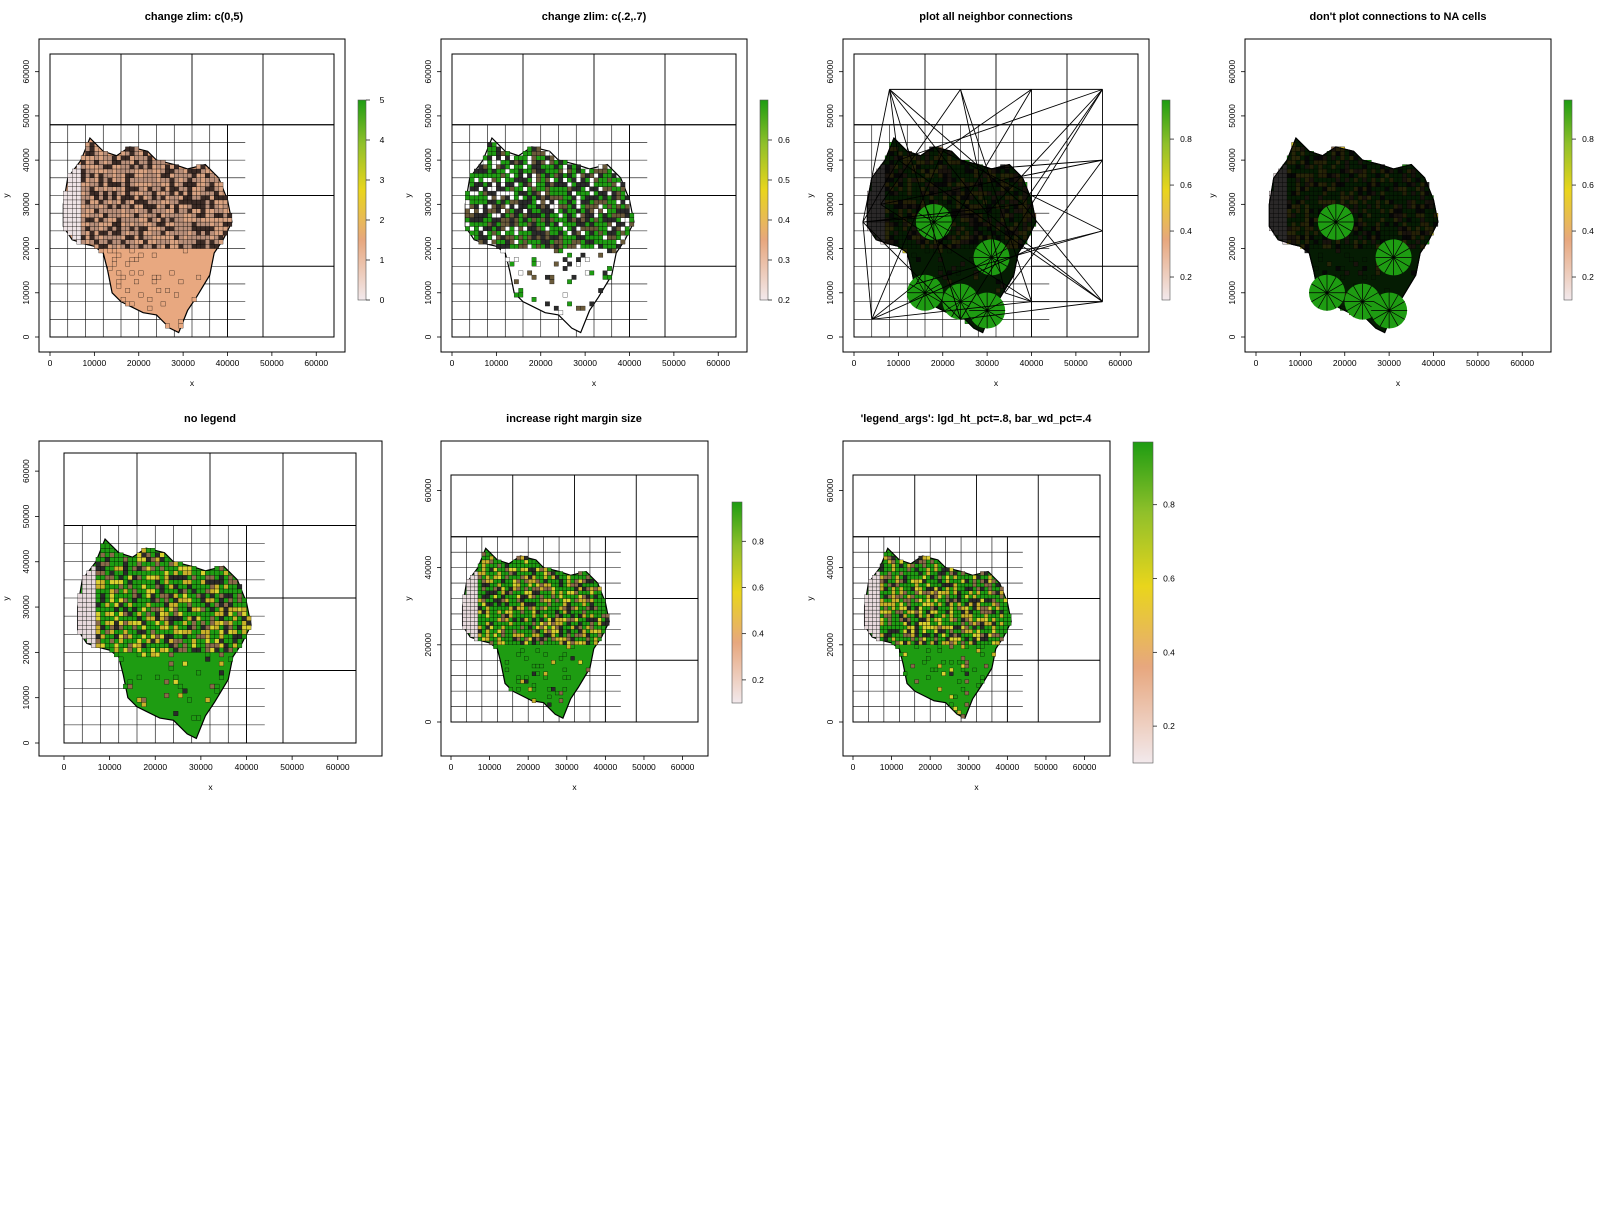  Describe the element at coordinates (1588, 277) in the screenshot. I see `legend-tick-label: 0.2` at that location.